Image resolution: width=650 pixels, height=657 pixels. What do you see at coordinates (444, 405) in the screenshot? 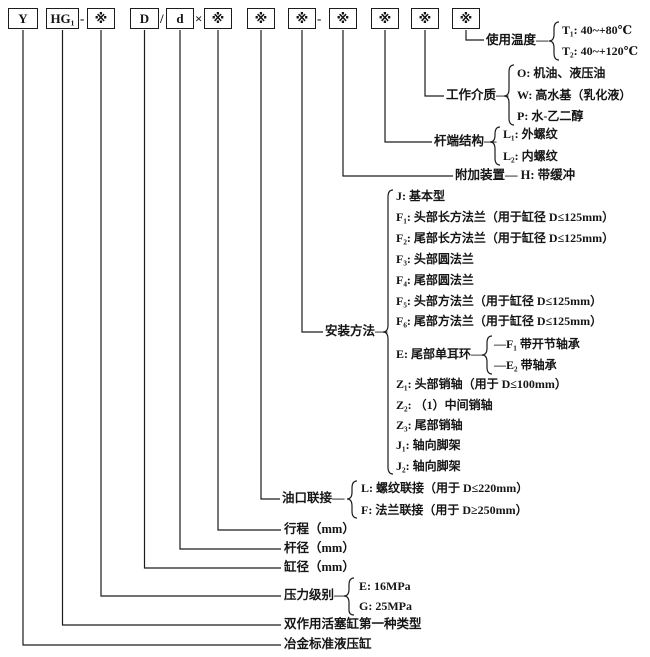
I see `mounting-item: Z₂: （1）中间销轴` at bounding box center [444, 405].